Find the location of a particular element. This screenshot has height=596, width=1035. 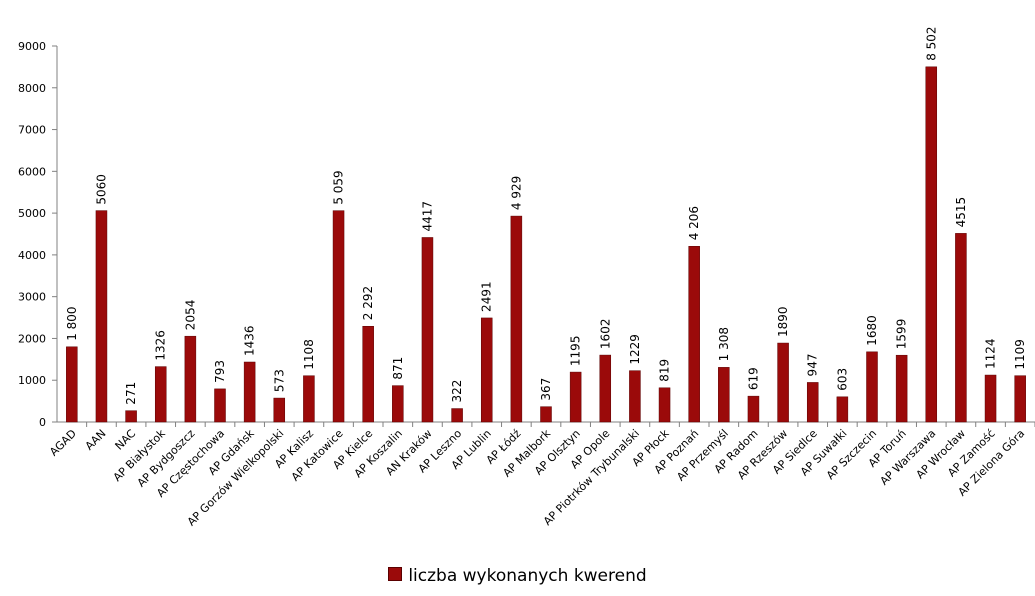

data-label: 1195 is located at coordinates (576, 351).